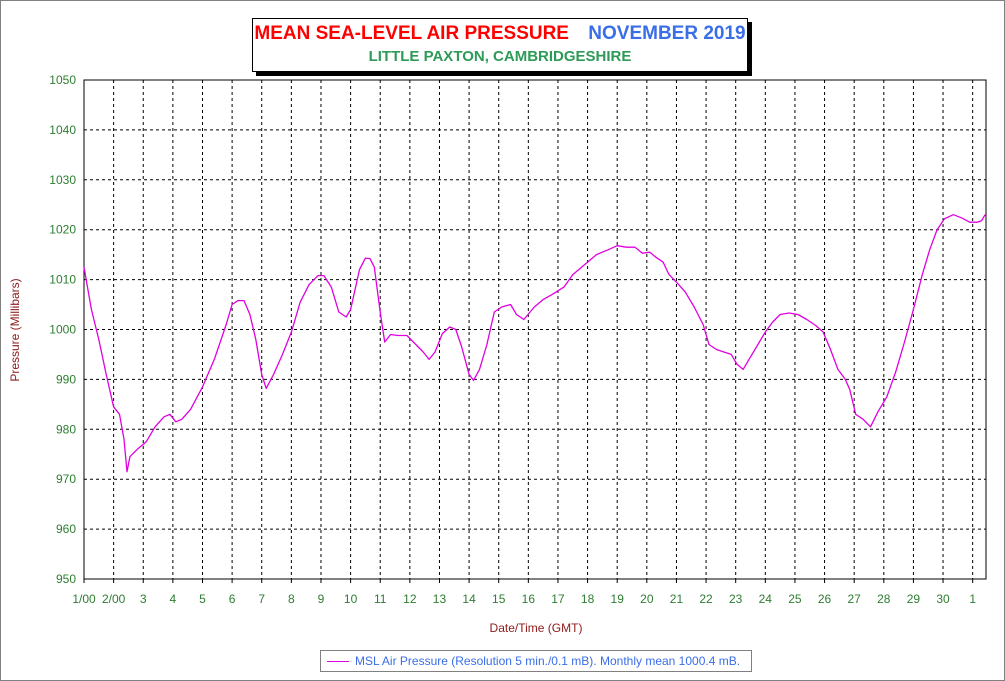 The height and width of the screenshot is (681, 1005). I want to click on x-tick-label: 5, so click(202, 599).